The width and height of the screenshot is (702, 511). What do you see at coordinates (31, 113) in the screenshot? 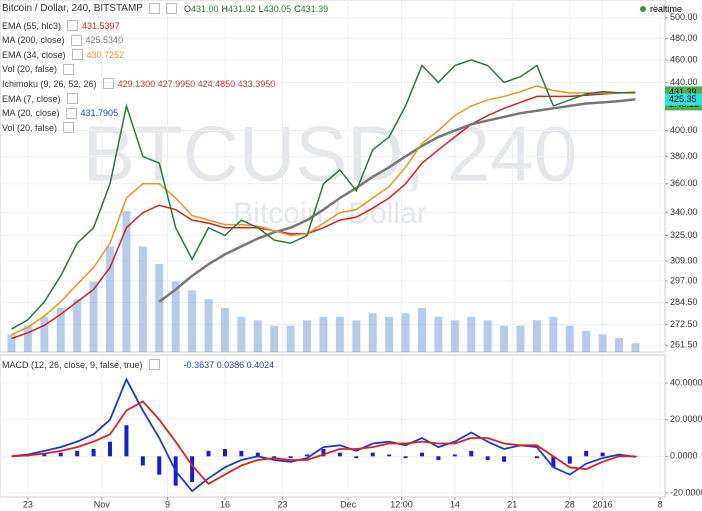
I see `legend-name: MA (20, close)` at bounding box center [31, 113].